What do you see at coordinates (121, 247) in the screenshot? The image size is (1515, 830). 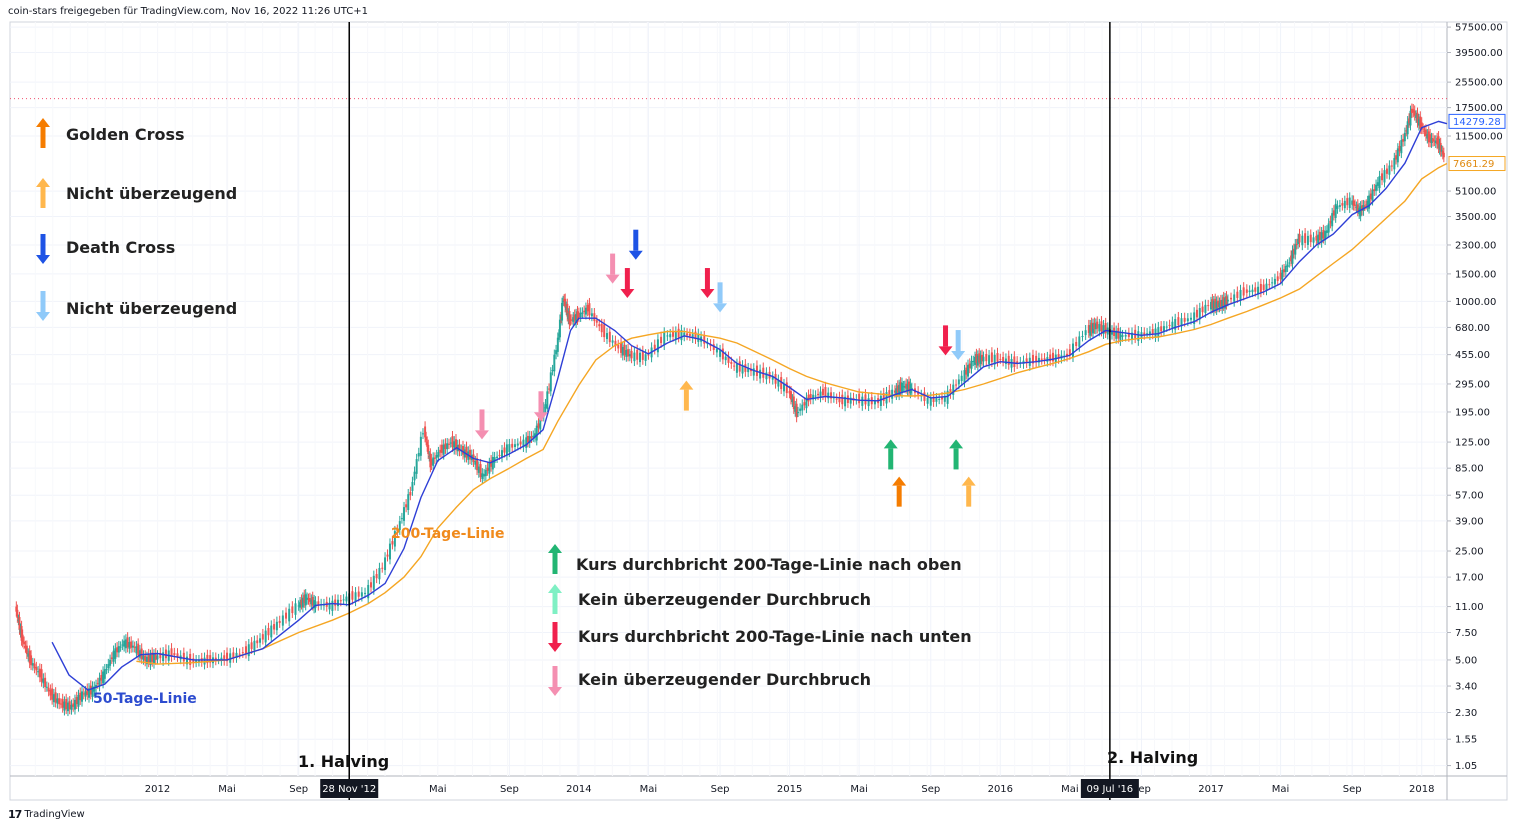 I see `legend-death-cross-label: Death Cross` at bounding box center [121, 247].